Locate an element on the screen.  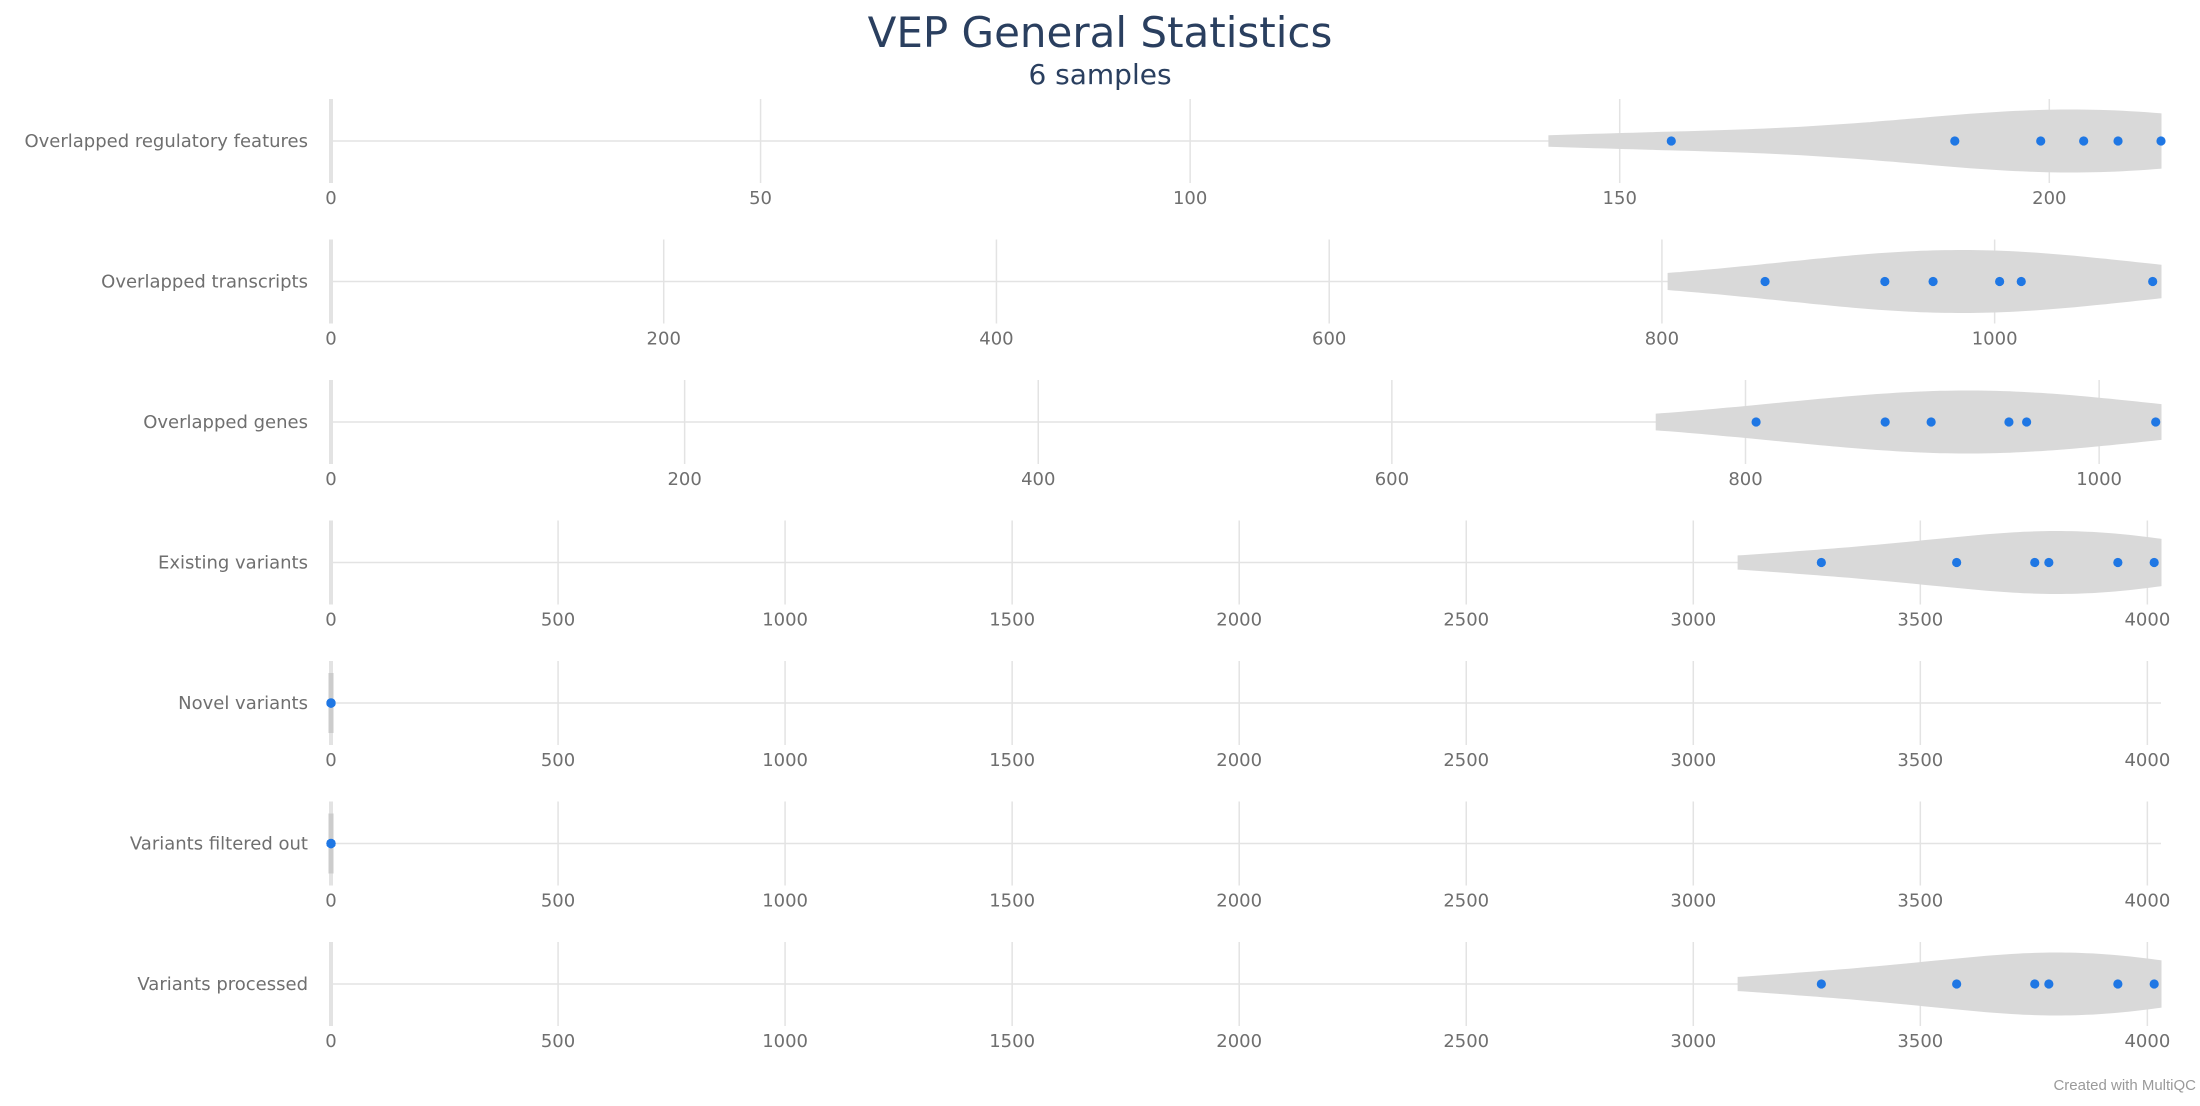
multiqc-credit: Created with MultiQC is located at coordinates (2124, 1085).